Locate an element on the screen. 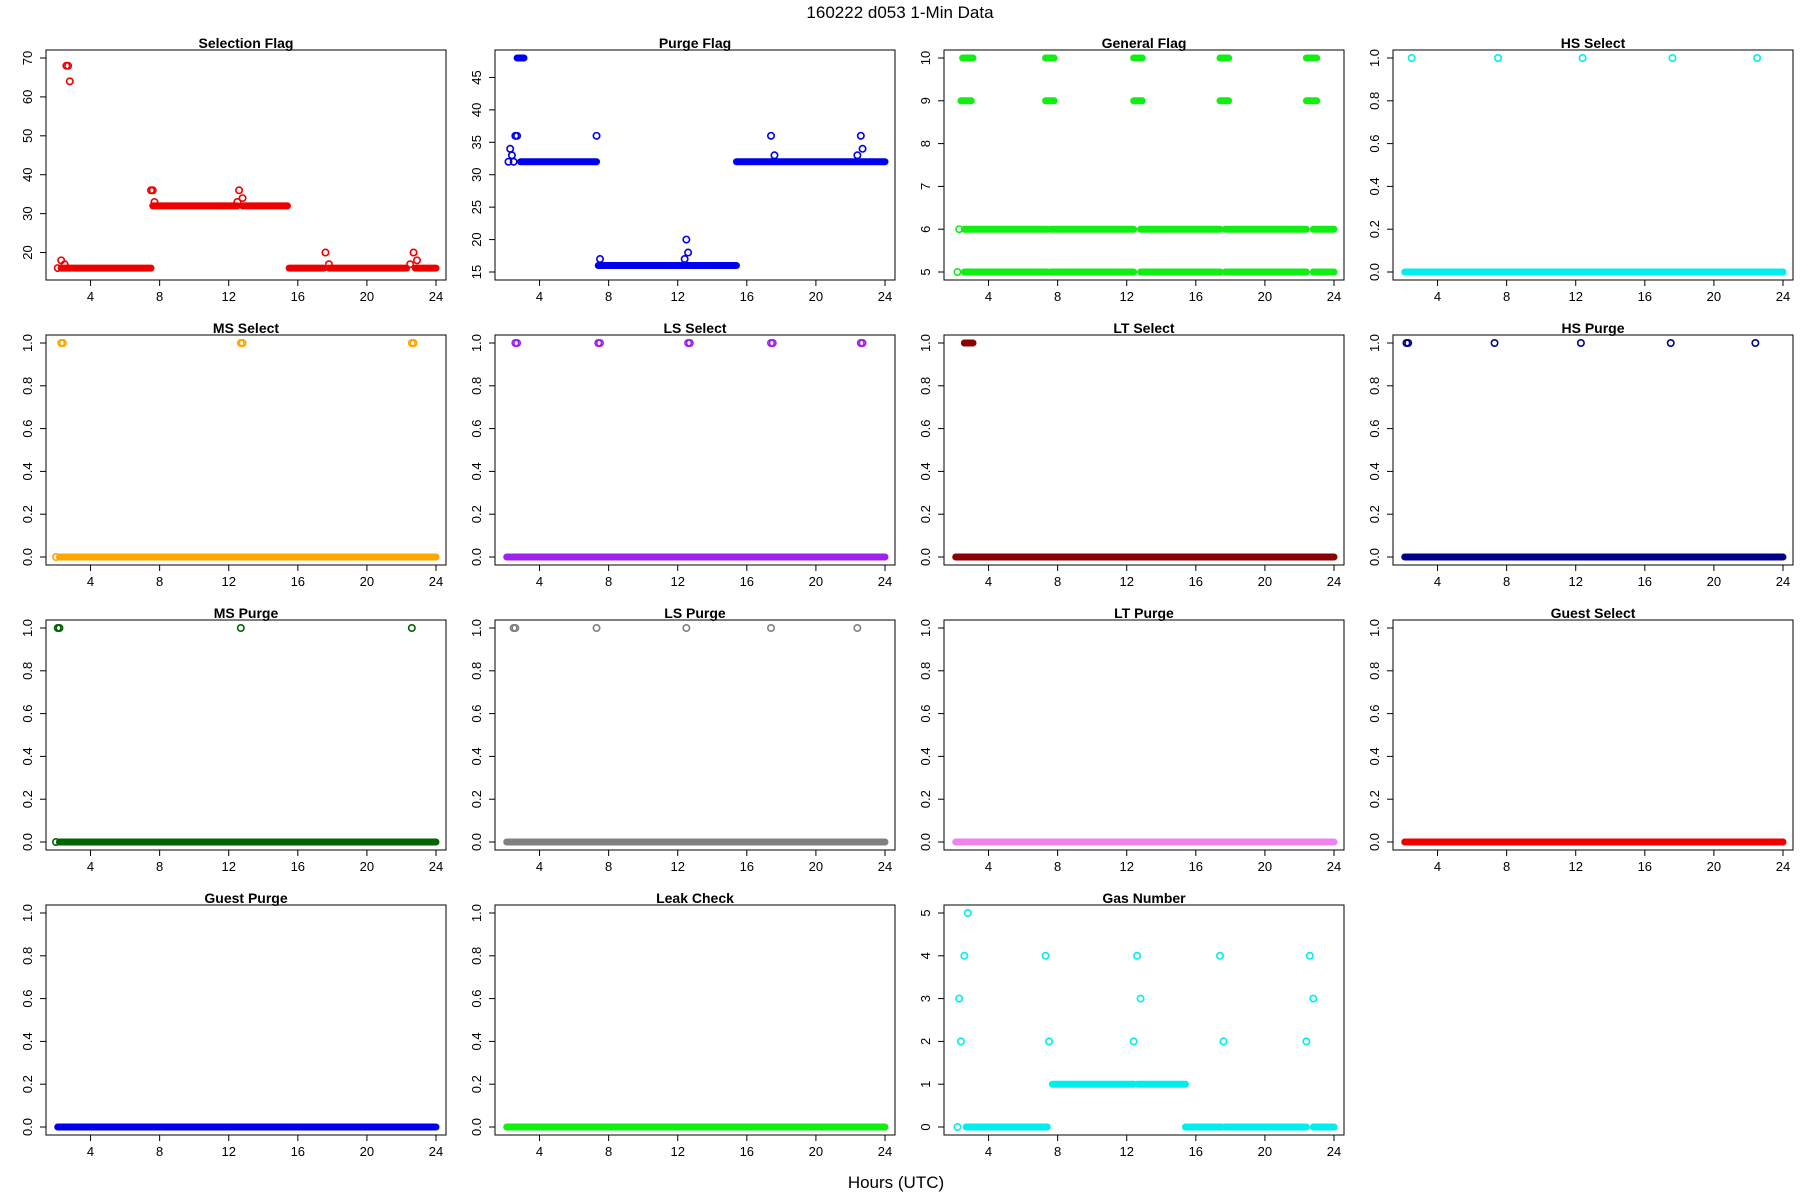  y-tick-label: 1 is located at coordinates (925, 1084).